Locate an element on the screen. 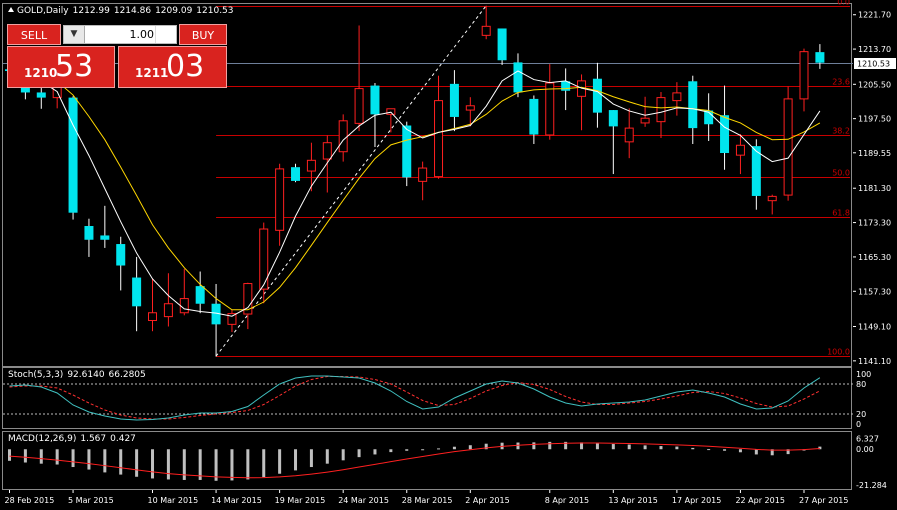 The height and width of the screenshot is (510, 897). macd-title: MACD(12,26,9) 1.567 0.427 is located at coordinates (74, 439).